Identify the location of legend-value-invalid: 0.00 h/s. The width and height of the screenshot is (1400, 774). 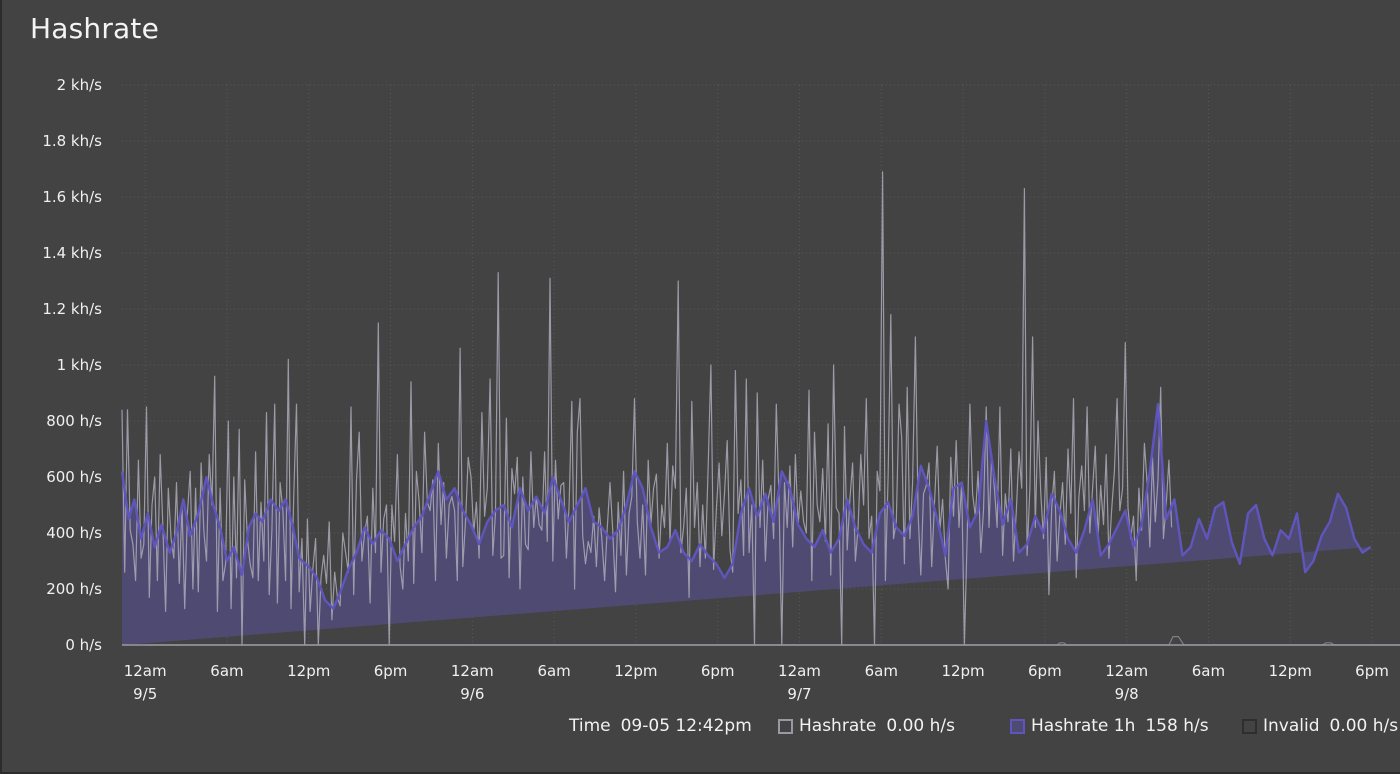
(1364, 726).